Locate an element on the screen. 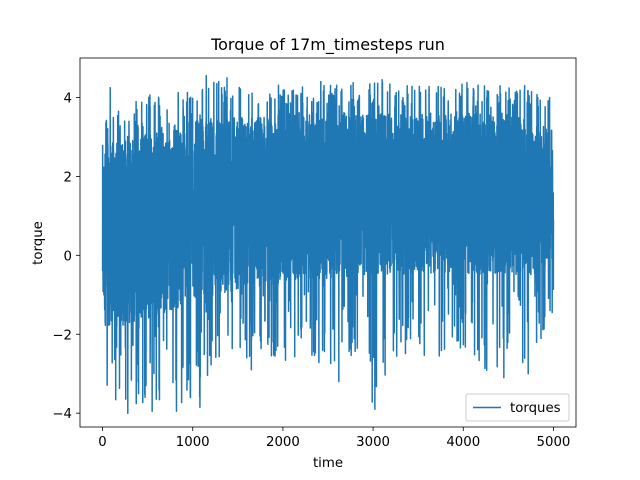 The image size is (640, 480). x-tick-label: 2000 is located at coordinates (283, 442).